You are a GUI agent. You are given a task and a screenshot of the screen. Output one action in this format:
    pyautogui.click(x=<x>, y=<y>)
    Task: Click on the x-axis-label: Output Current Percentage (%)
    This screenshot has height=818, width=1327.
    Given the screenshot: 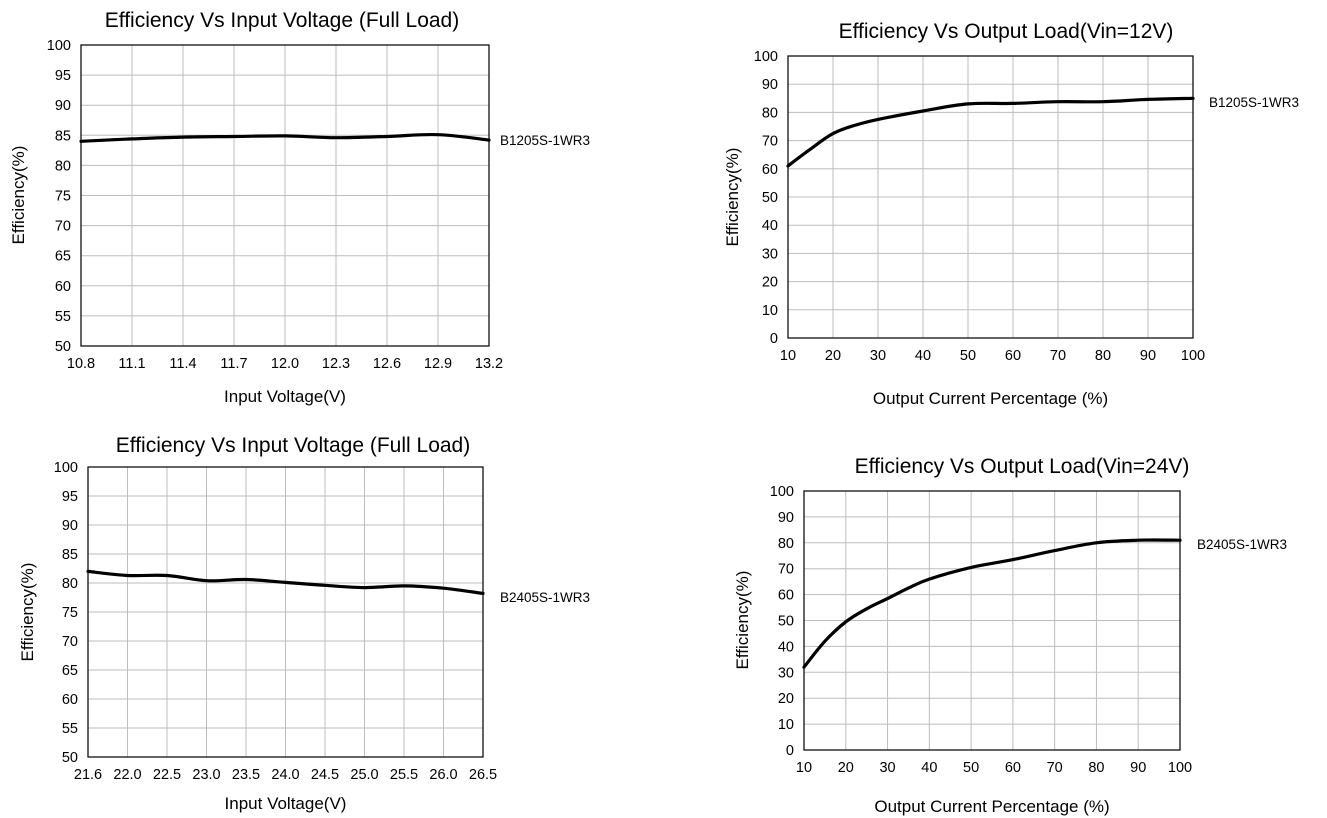 What is the action you would take?
    pyautogui.click(x=990, y=398)
    